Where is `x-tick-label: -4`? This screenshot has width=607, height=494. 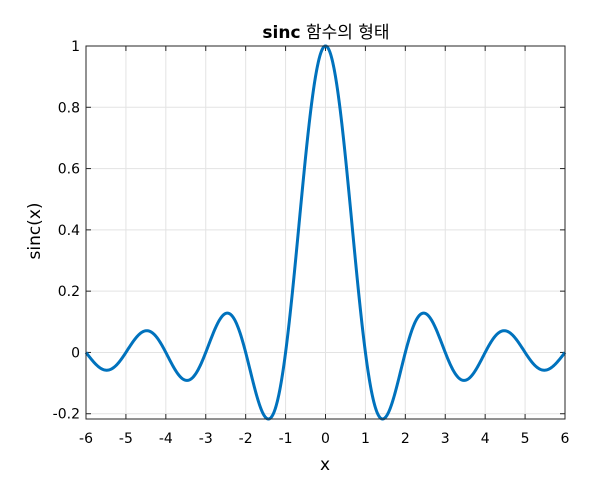 x-tick-label: -4 is located at coordinates (166, 439).